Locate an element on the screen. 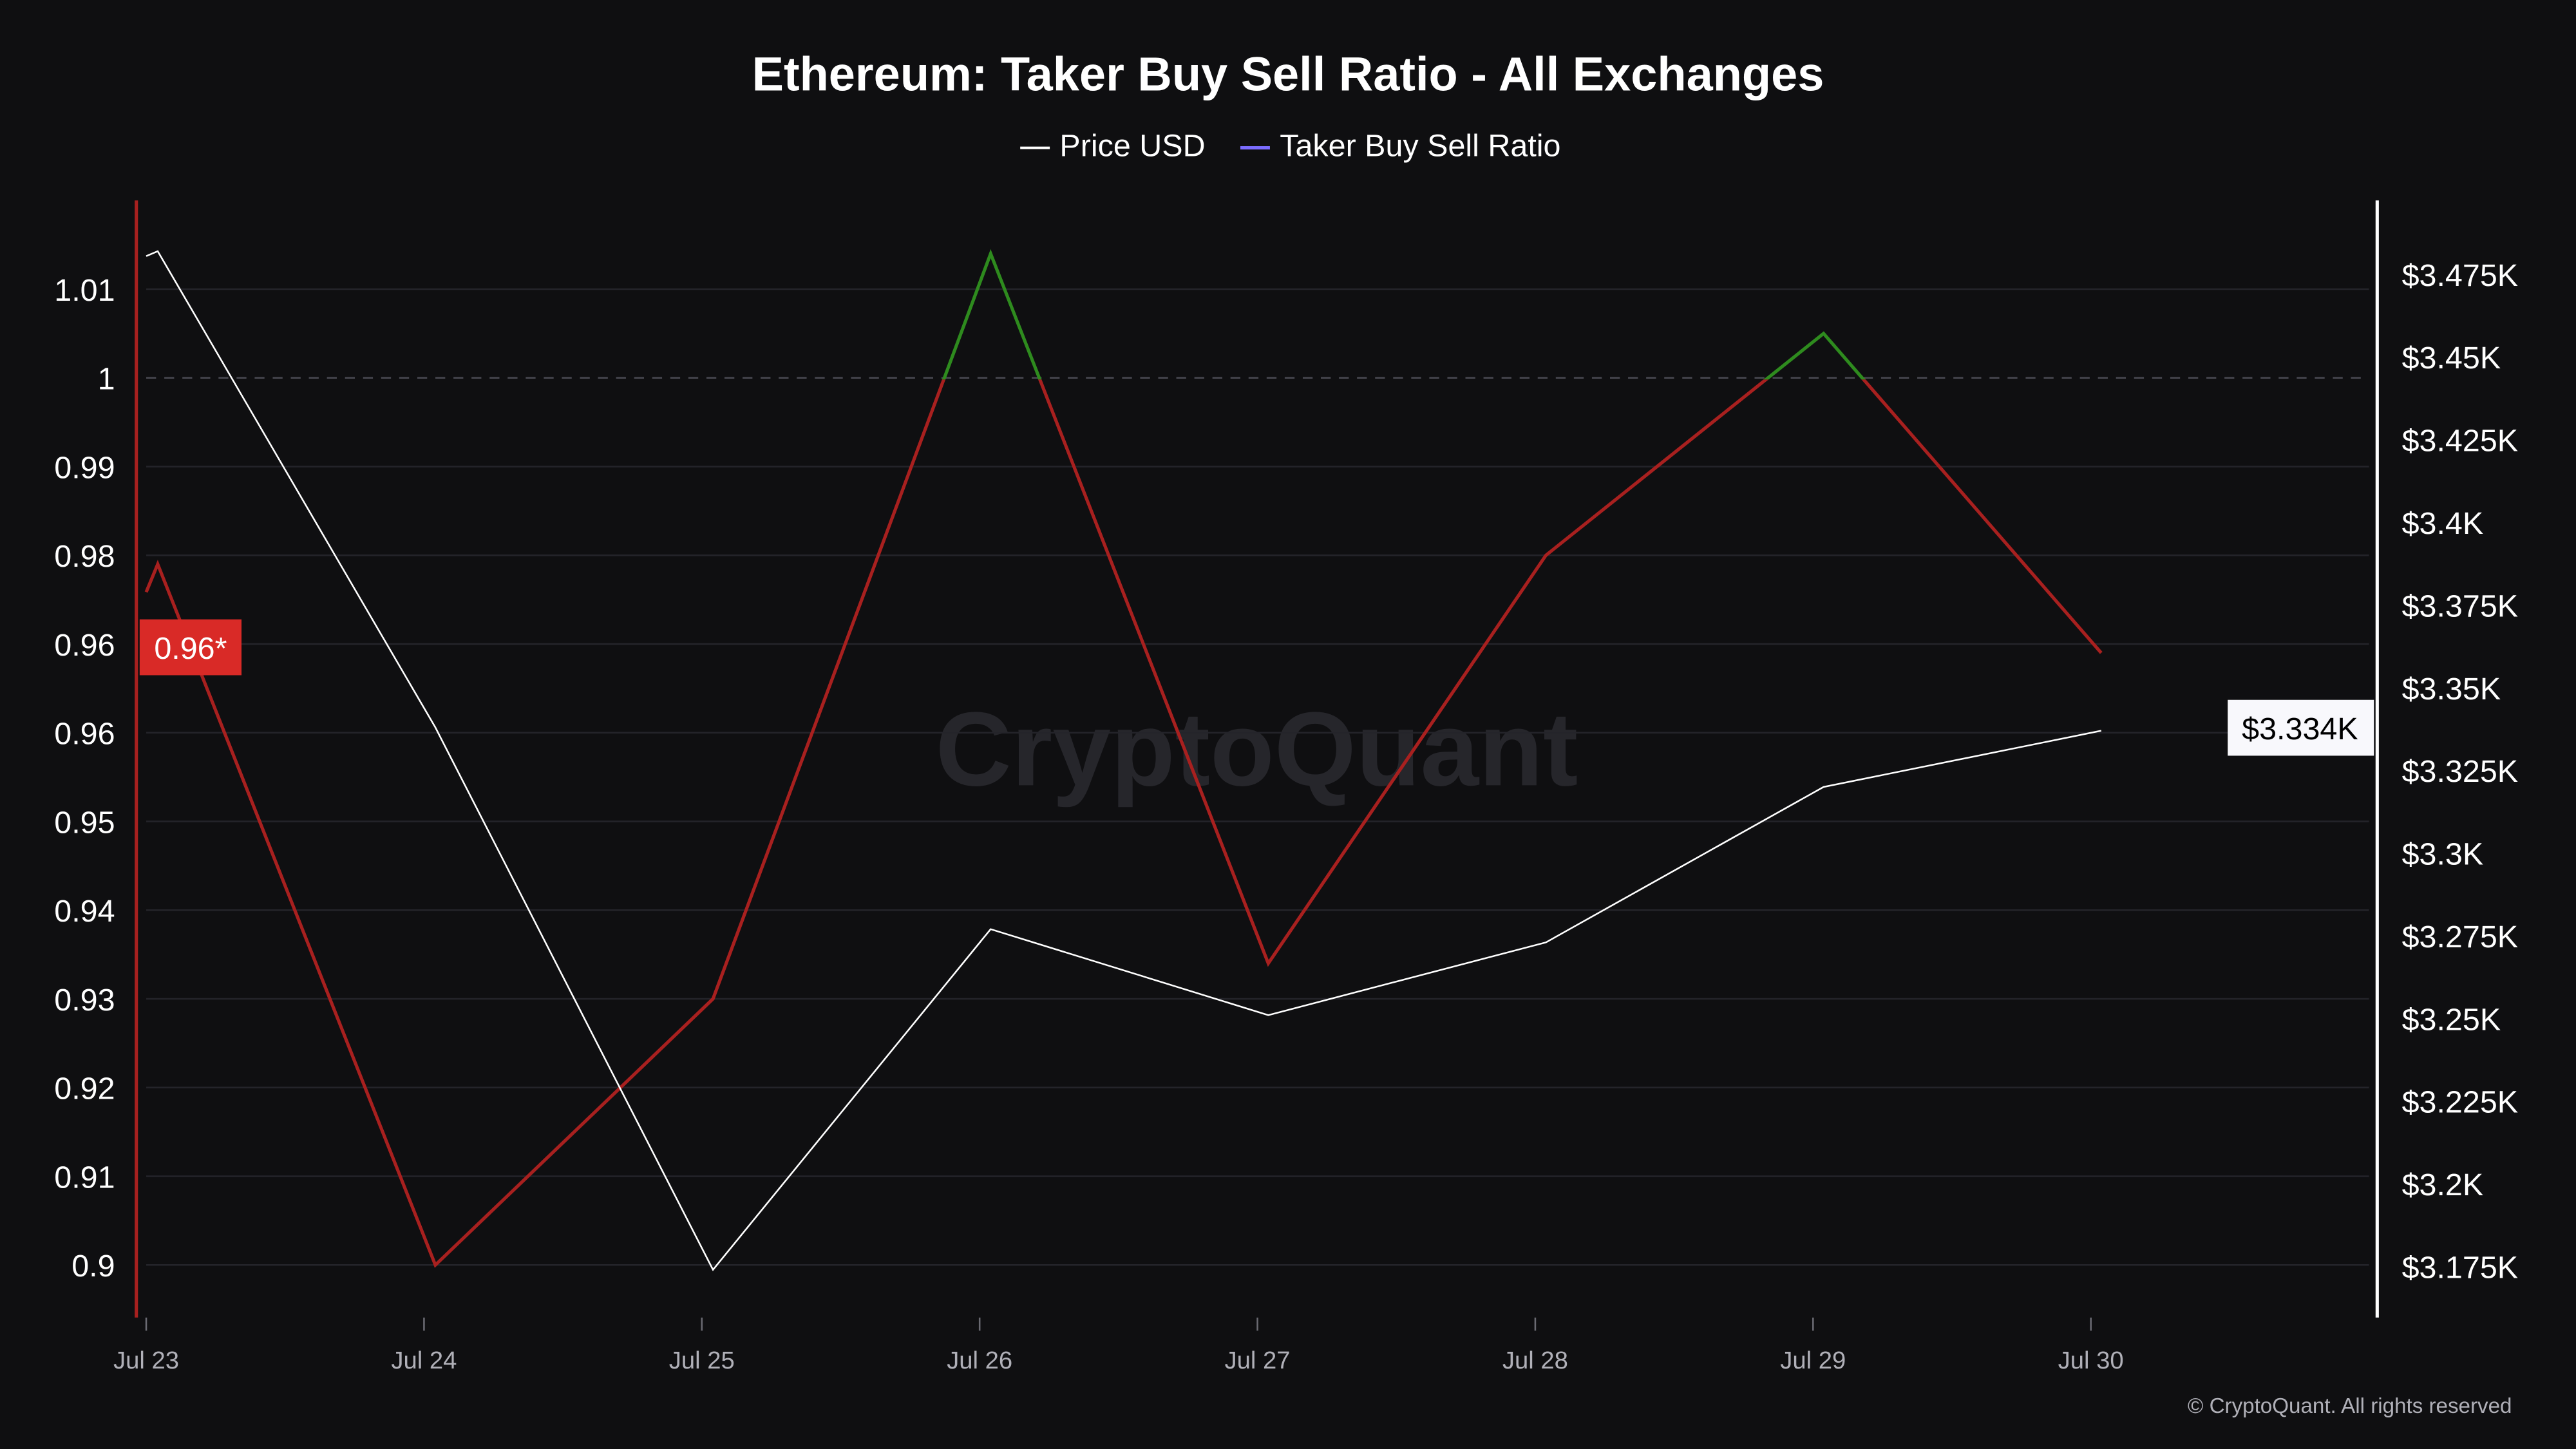  x-tick-label: Jul 28 is located at coordinates (1535, 1360).